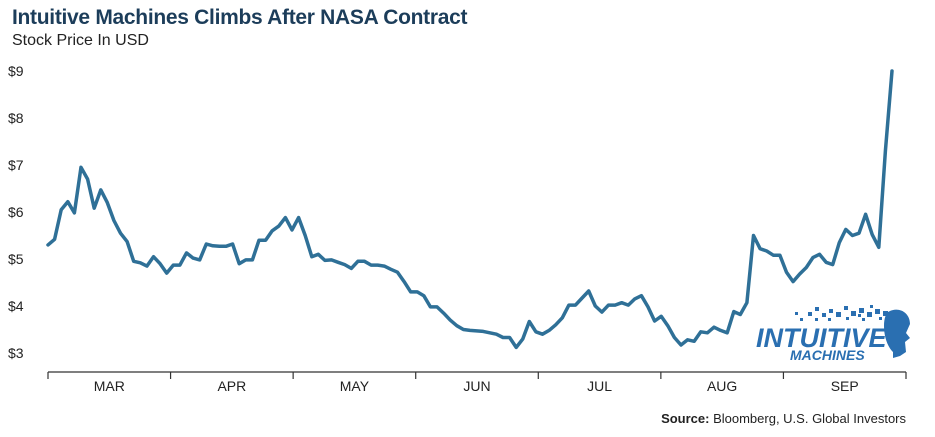 The width and height of the screenshot is (935, 437). Describe the element at coordinates (16, 306) in the screenshot. I see `y-tick-label: $4` at that location.